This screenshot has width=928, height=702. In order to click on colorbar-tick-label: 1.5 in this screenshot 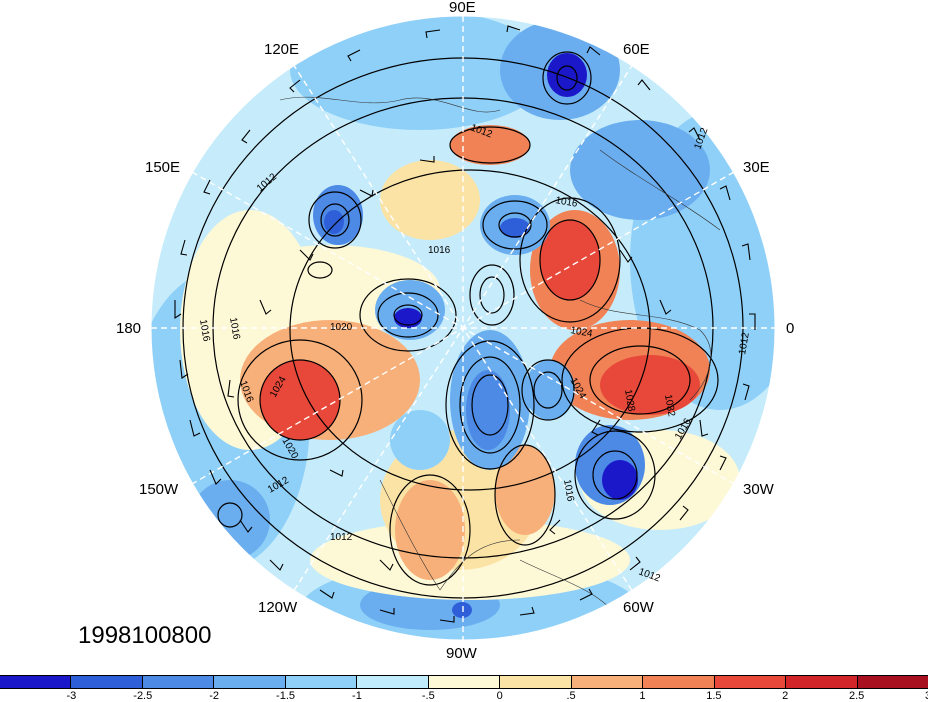, I will do `click(714, 696)`.